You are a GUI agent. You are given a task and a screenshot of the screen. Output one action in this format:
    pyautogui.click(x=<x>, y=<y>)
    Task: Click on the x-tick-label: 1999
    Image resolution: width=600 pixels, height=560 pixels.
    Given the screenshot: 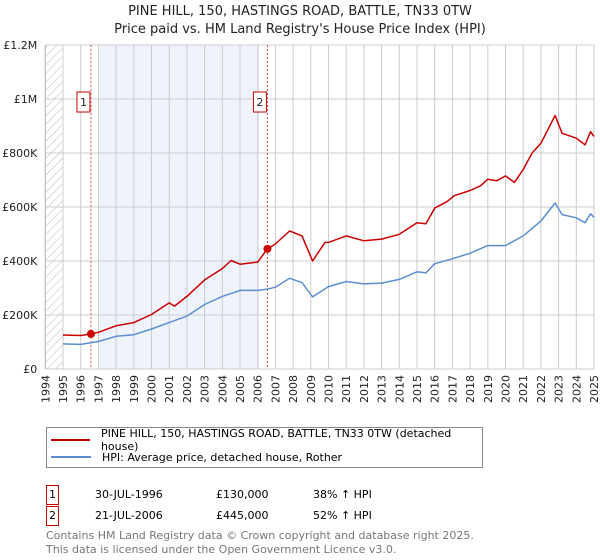 What is the action you would take?
    pyautogui.click(x=134, y=389)
    